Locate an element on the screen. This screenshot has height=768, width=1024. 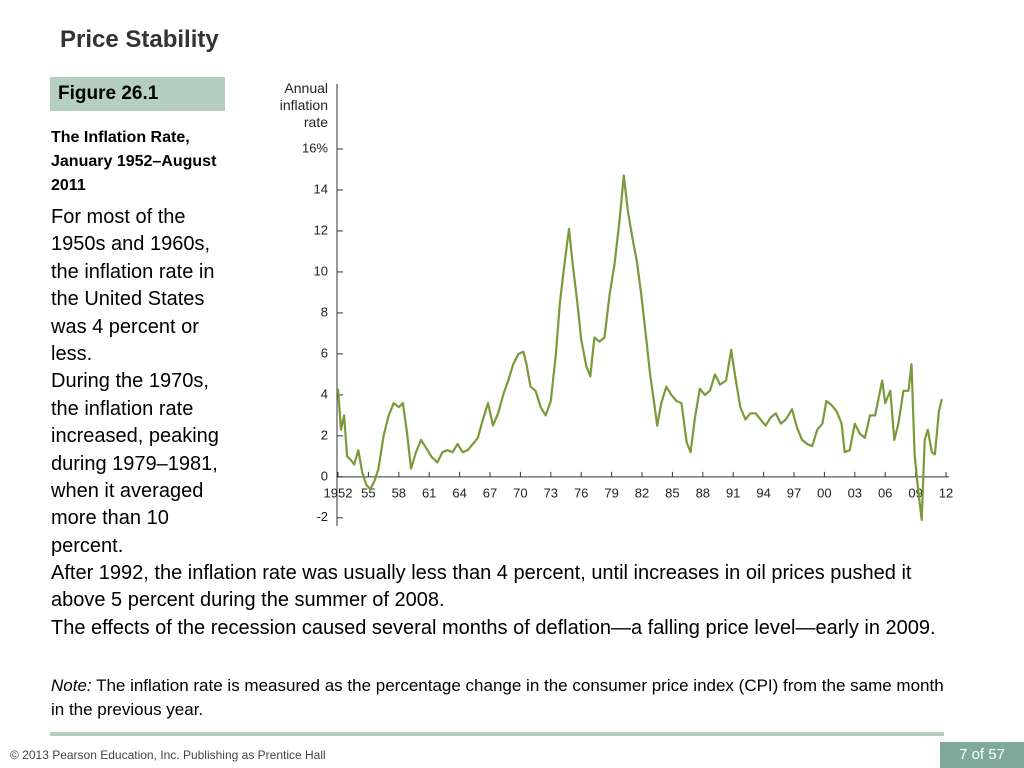
x-tick-label: 12 is located at coordinates (946, 492).